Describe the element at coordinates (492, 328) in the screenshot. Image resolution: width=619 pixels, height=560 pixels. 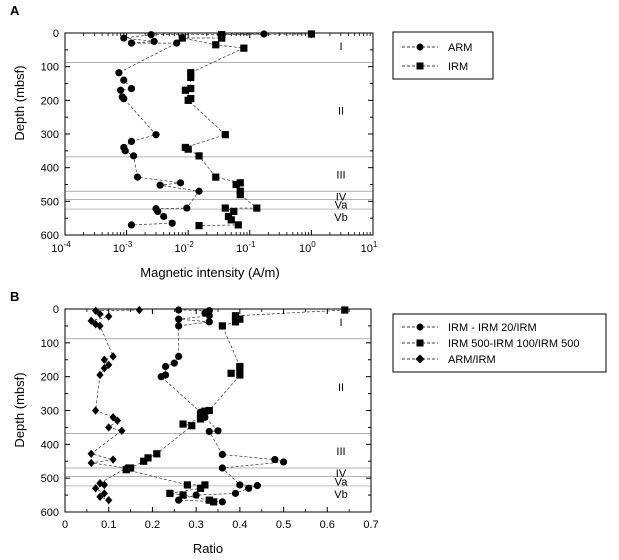
I see `panel-b-legend-label-irm-irm20: IRM - IRM 20/IRM` at that location.